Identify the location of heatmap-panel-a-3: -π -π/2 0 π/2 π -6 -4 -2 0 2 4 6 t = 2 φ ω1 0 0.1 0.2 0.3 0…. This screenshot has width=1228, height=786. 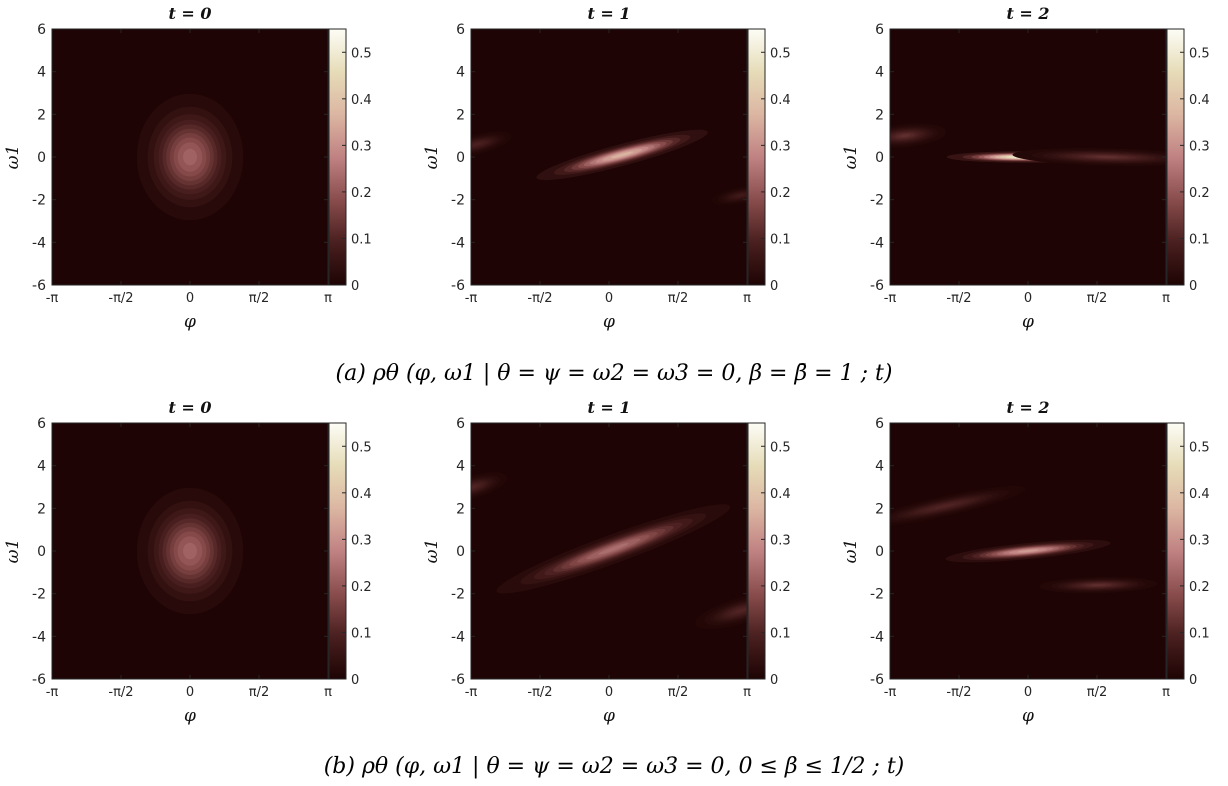
(1025, 168).